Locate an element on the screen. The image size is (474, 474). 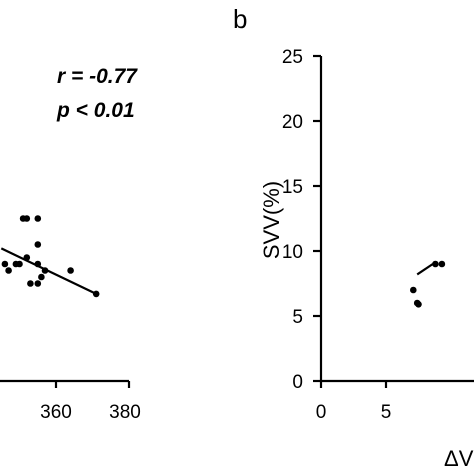
x-tick-label-5-b: 5 is located at coordinates (386, 412).